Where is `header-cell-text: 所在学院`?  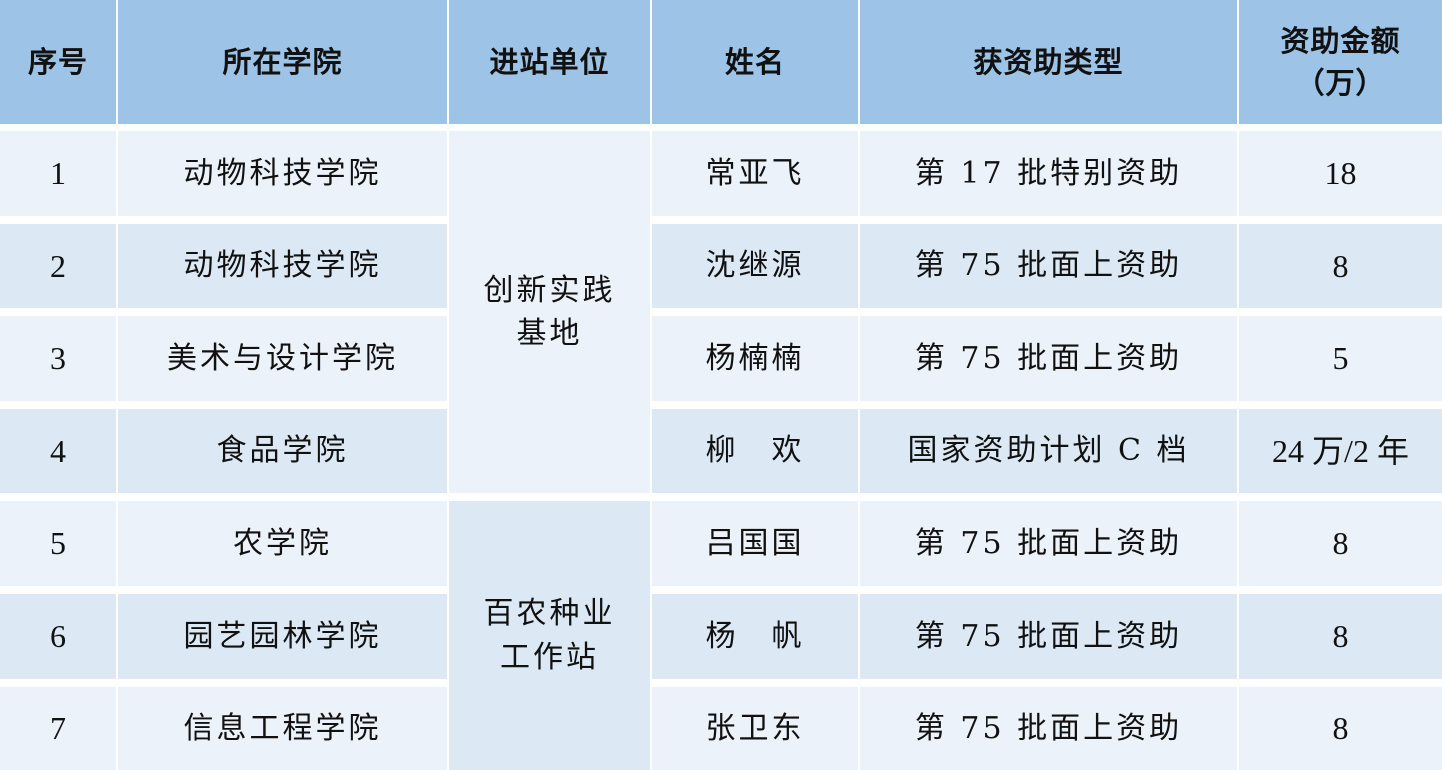 header-cell-text: 所在学院 is located at coordinates (282, 61).